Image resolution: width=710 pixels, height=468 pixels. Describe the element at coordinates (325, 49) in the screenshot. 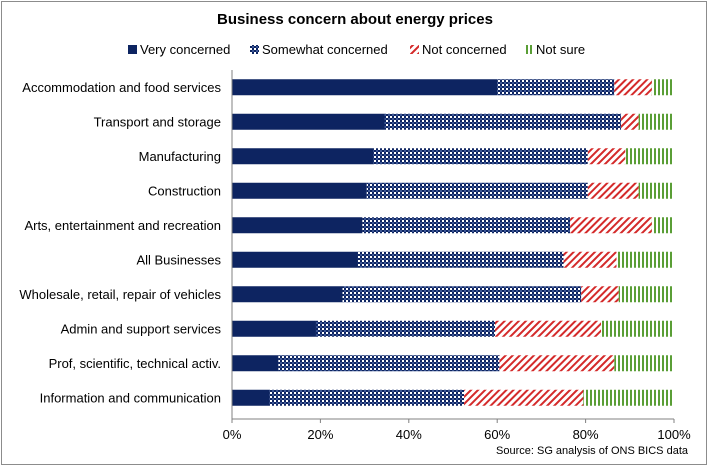

I see `legend-label-somewhat-concerned: Somewhat concerned` at that location.